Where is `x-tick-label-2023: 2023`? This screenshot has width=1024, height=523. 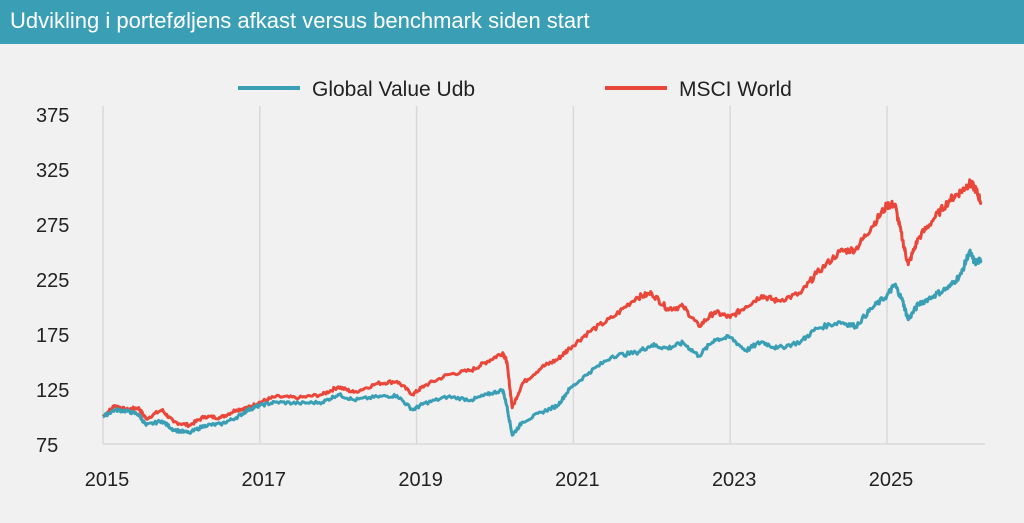
x-tick-label-2023: 2023 is located at coordinates (734, 480).